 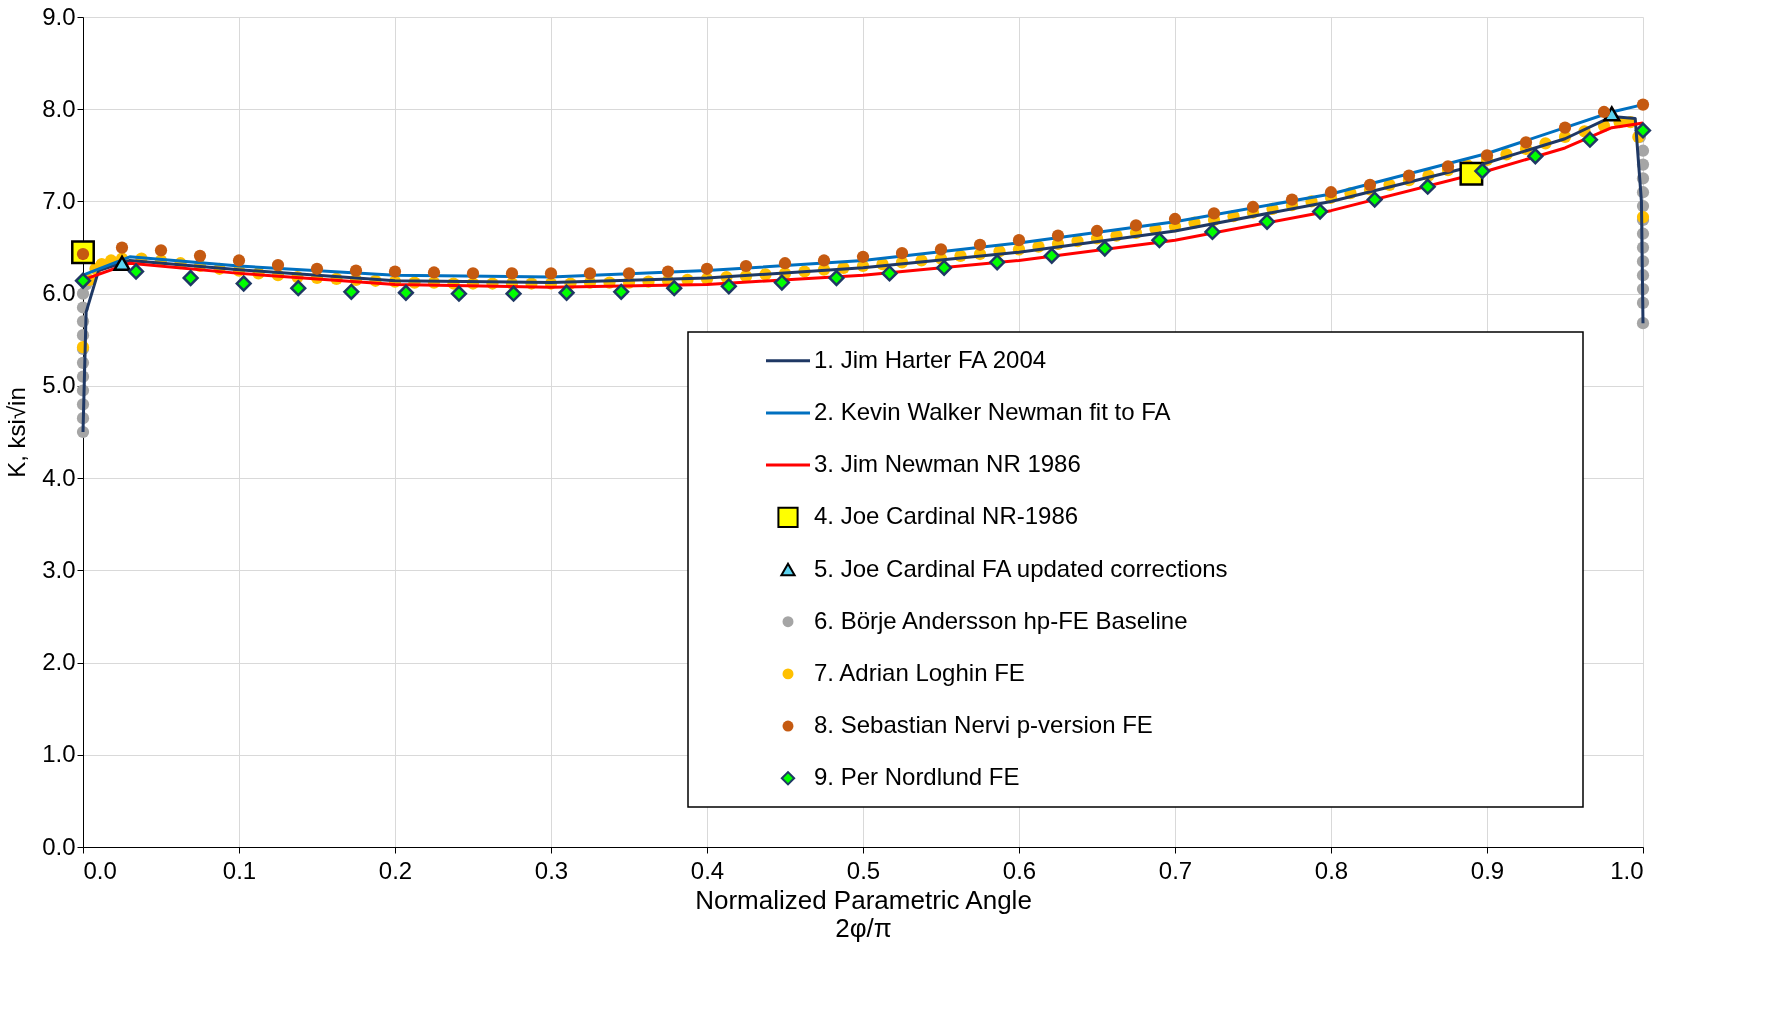 I want to click on x-tick-label: 0.4, so click(x=707, y=870).